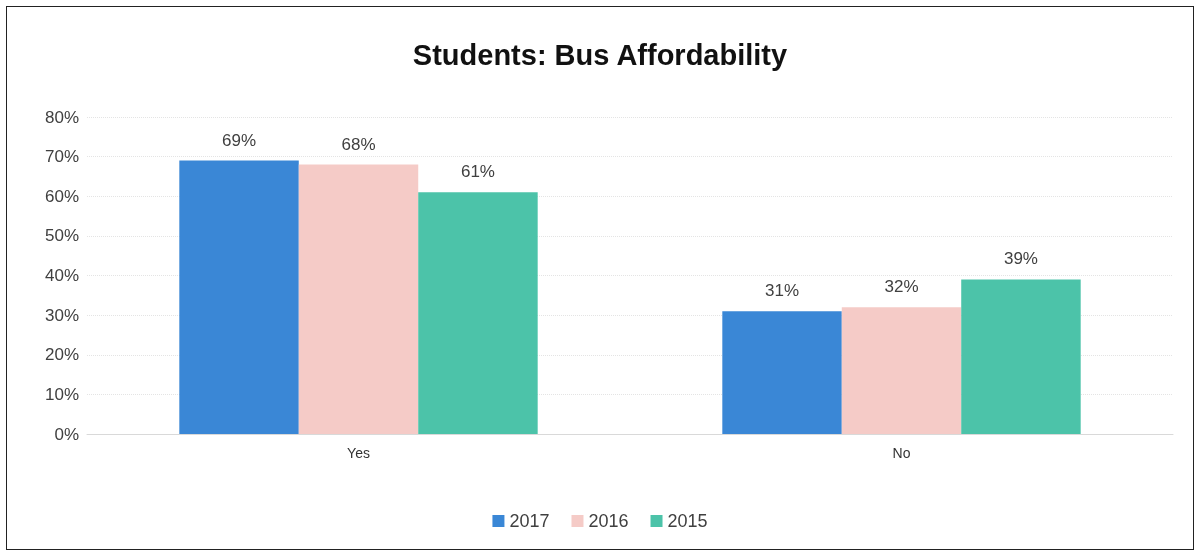 The height and width of the screenshot is (556, 1203). What do you see at coordinates (901, 287) in the screenshot?
I see `data-label: 32%` at bounding box center [901, 287].